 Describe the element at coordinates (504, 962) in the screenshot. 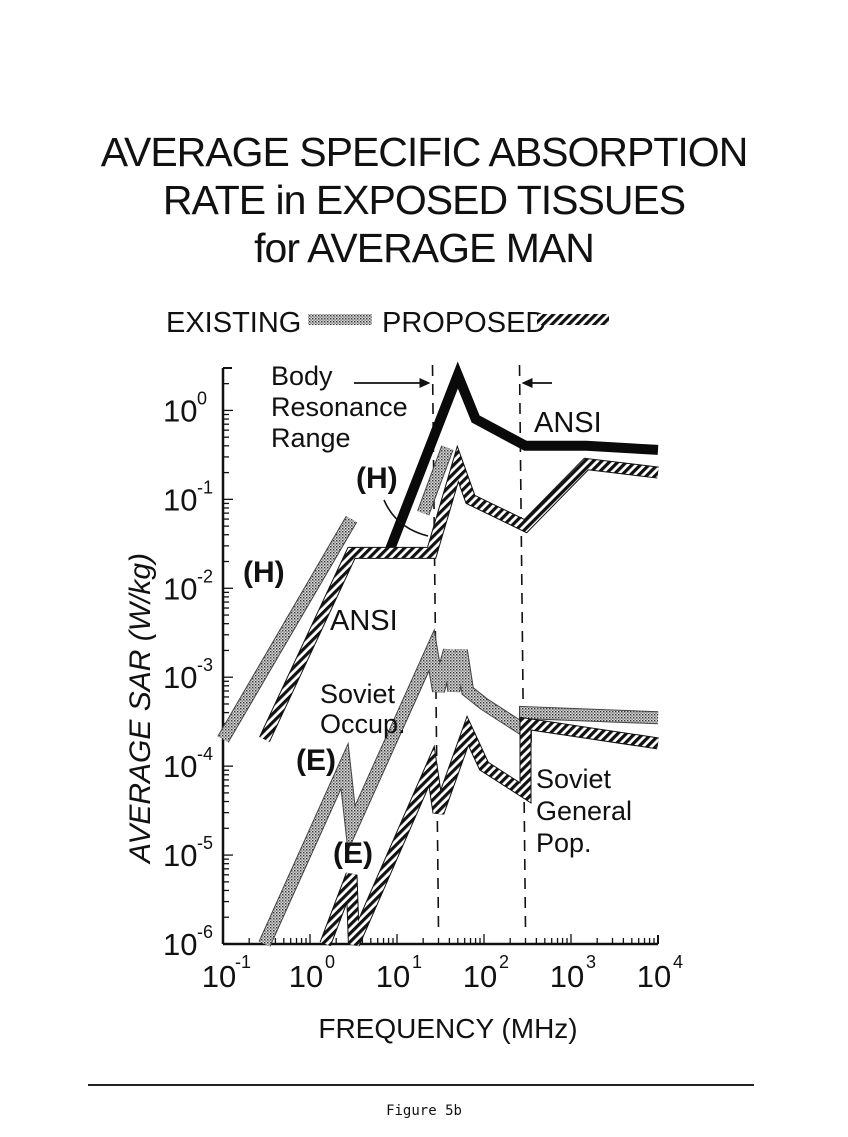

I see `x-tick-exponent: 2` at that location.